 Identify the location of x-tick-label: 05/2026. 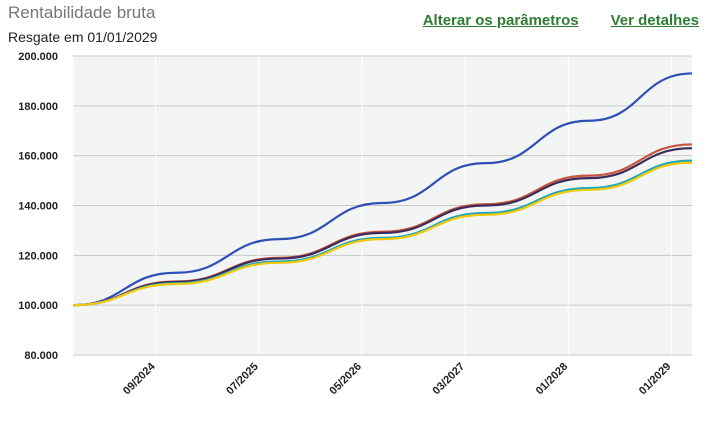
(345, 379).